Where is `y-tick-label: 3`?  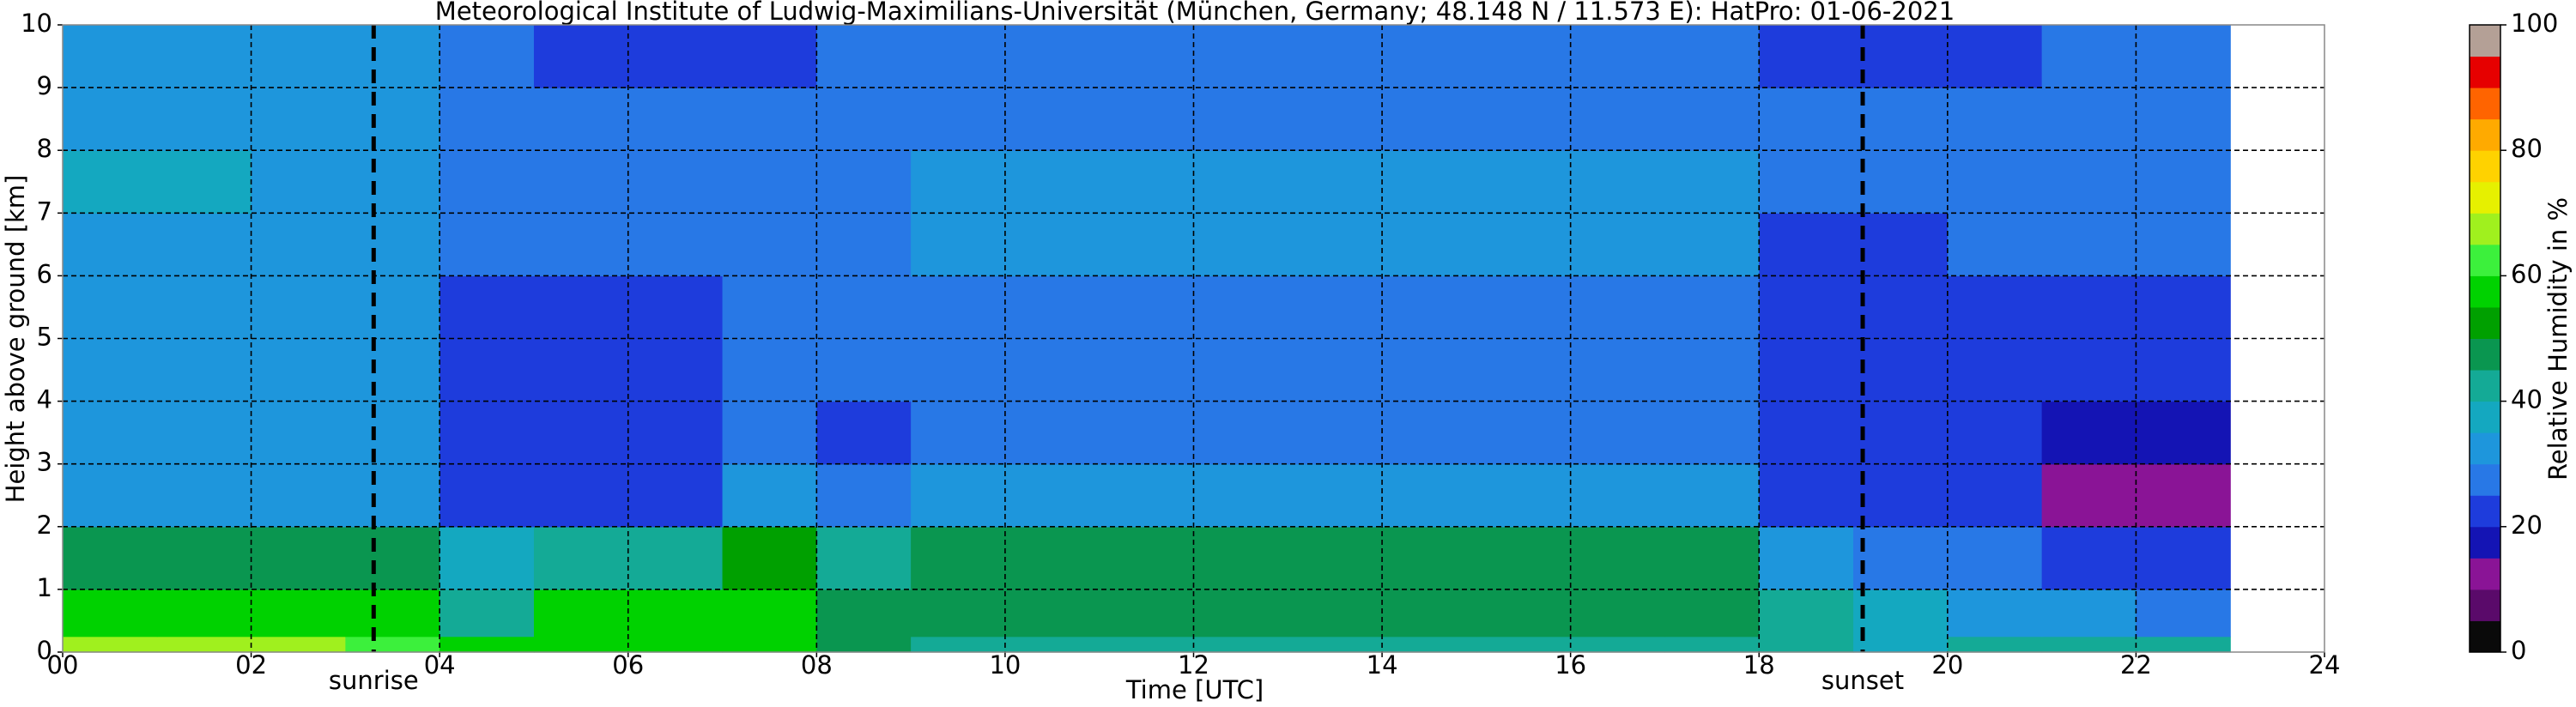 y-tick-label: 3 is located at coordinates (44, 462).